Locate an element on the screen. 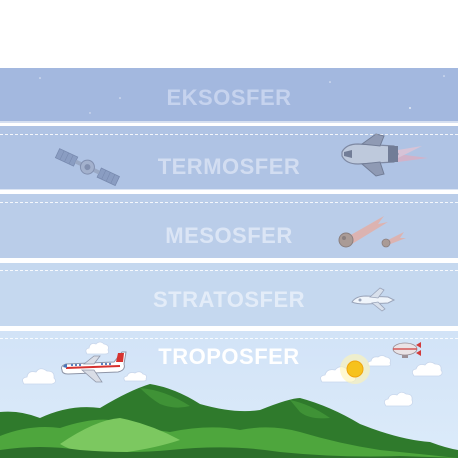 The image size is (458, 458). layer-stratosfer is located at coordinates (229, 294).